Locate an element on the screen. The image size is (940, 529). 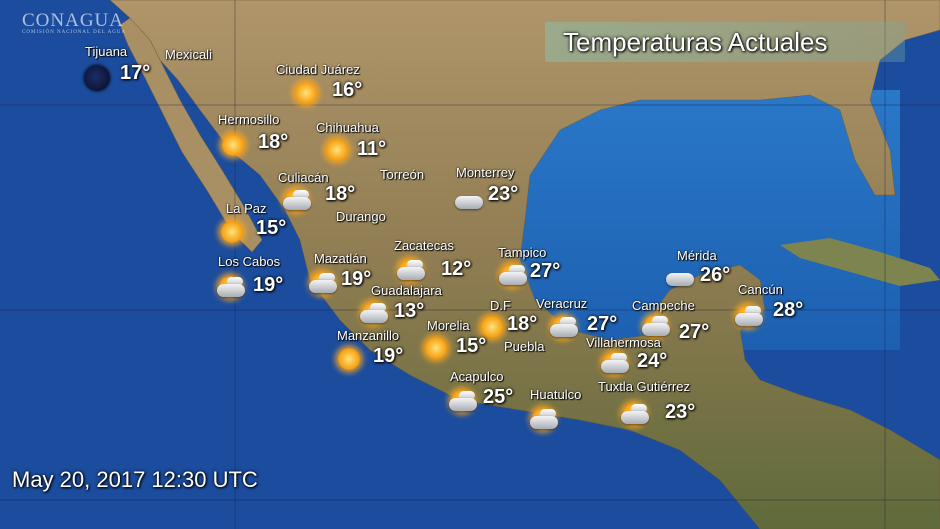
city-label-guadalajara: Guadalajara is located at coordinates (406, 290).